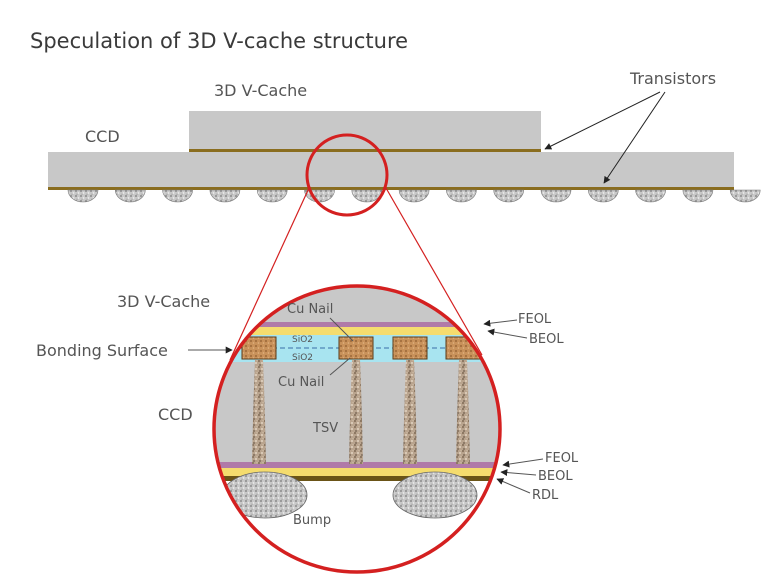  Describe the element at coordinates (555, 476) in the screenshot. I see `beol-bottom-label: BEOL` at that location.